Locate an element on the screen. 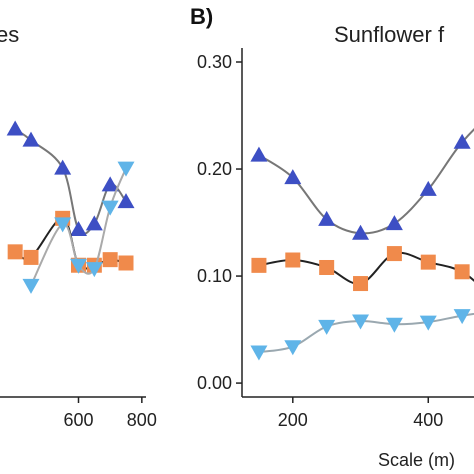 This screenshot has height=474, width=474. panel-a-title: es is located at coordinates (9, 34).